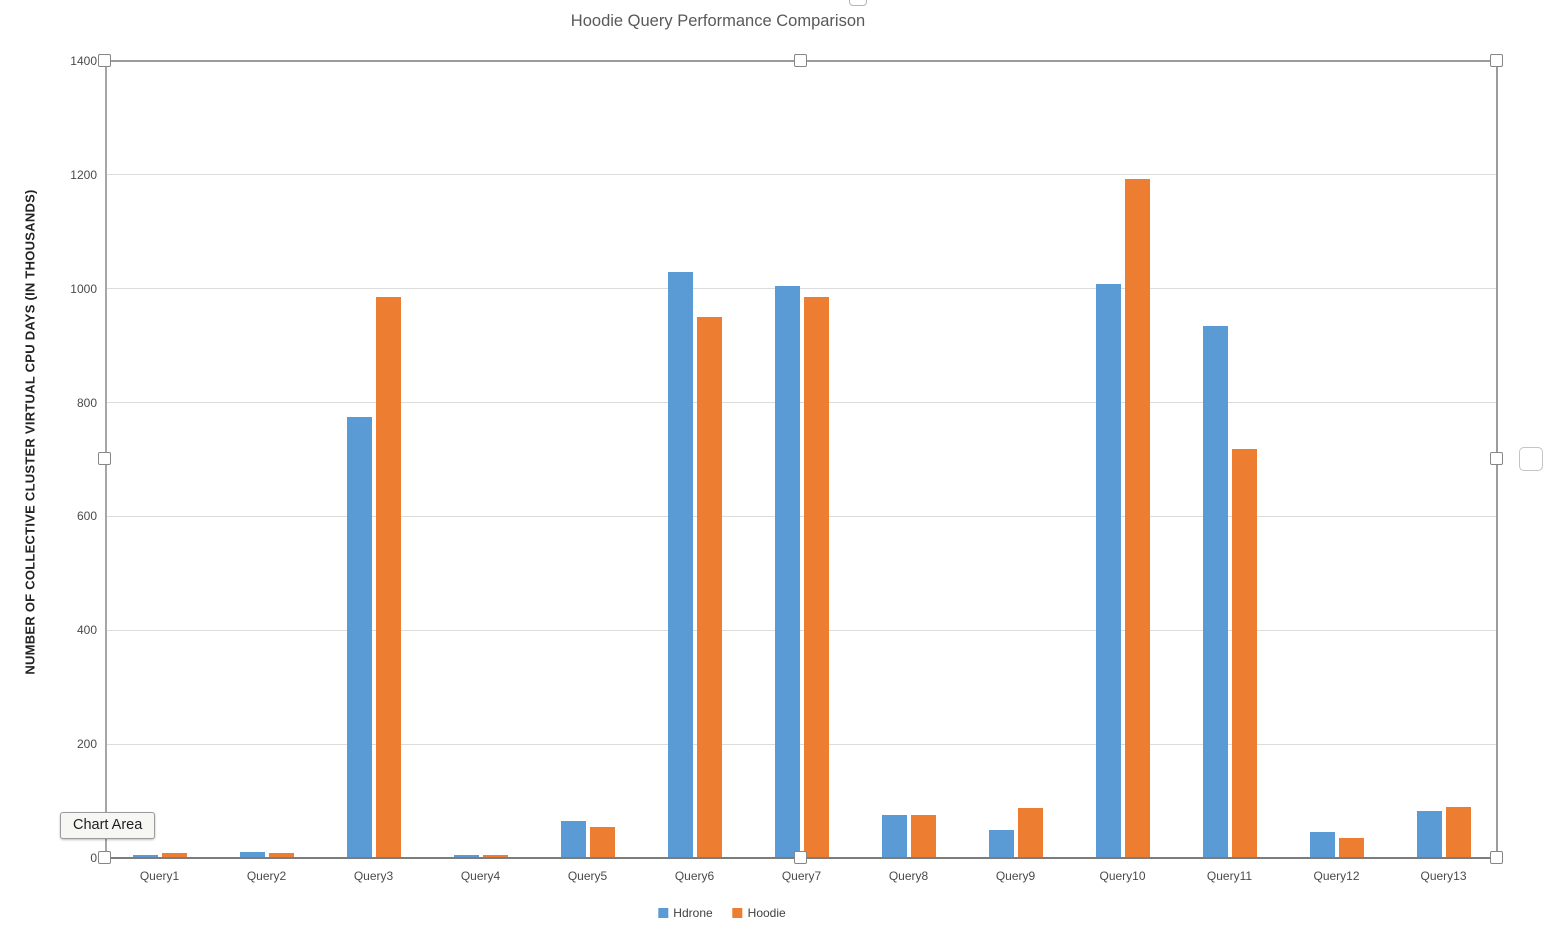 This screenshot has width=1550, height=934. What do you see at coordinates (722, 913) in the screenshot?
I see `legend: Hdrone Hoodie` at bounding box center [722, 913].